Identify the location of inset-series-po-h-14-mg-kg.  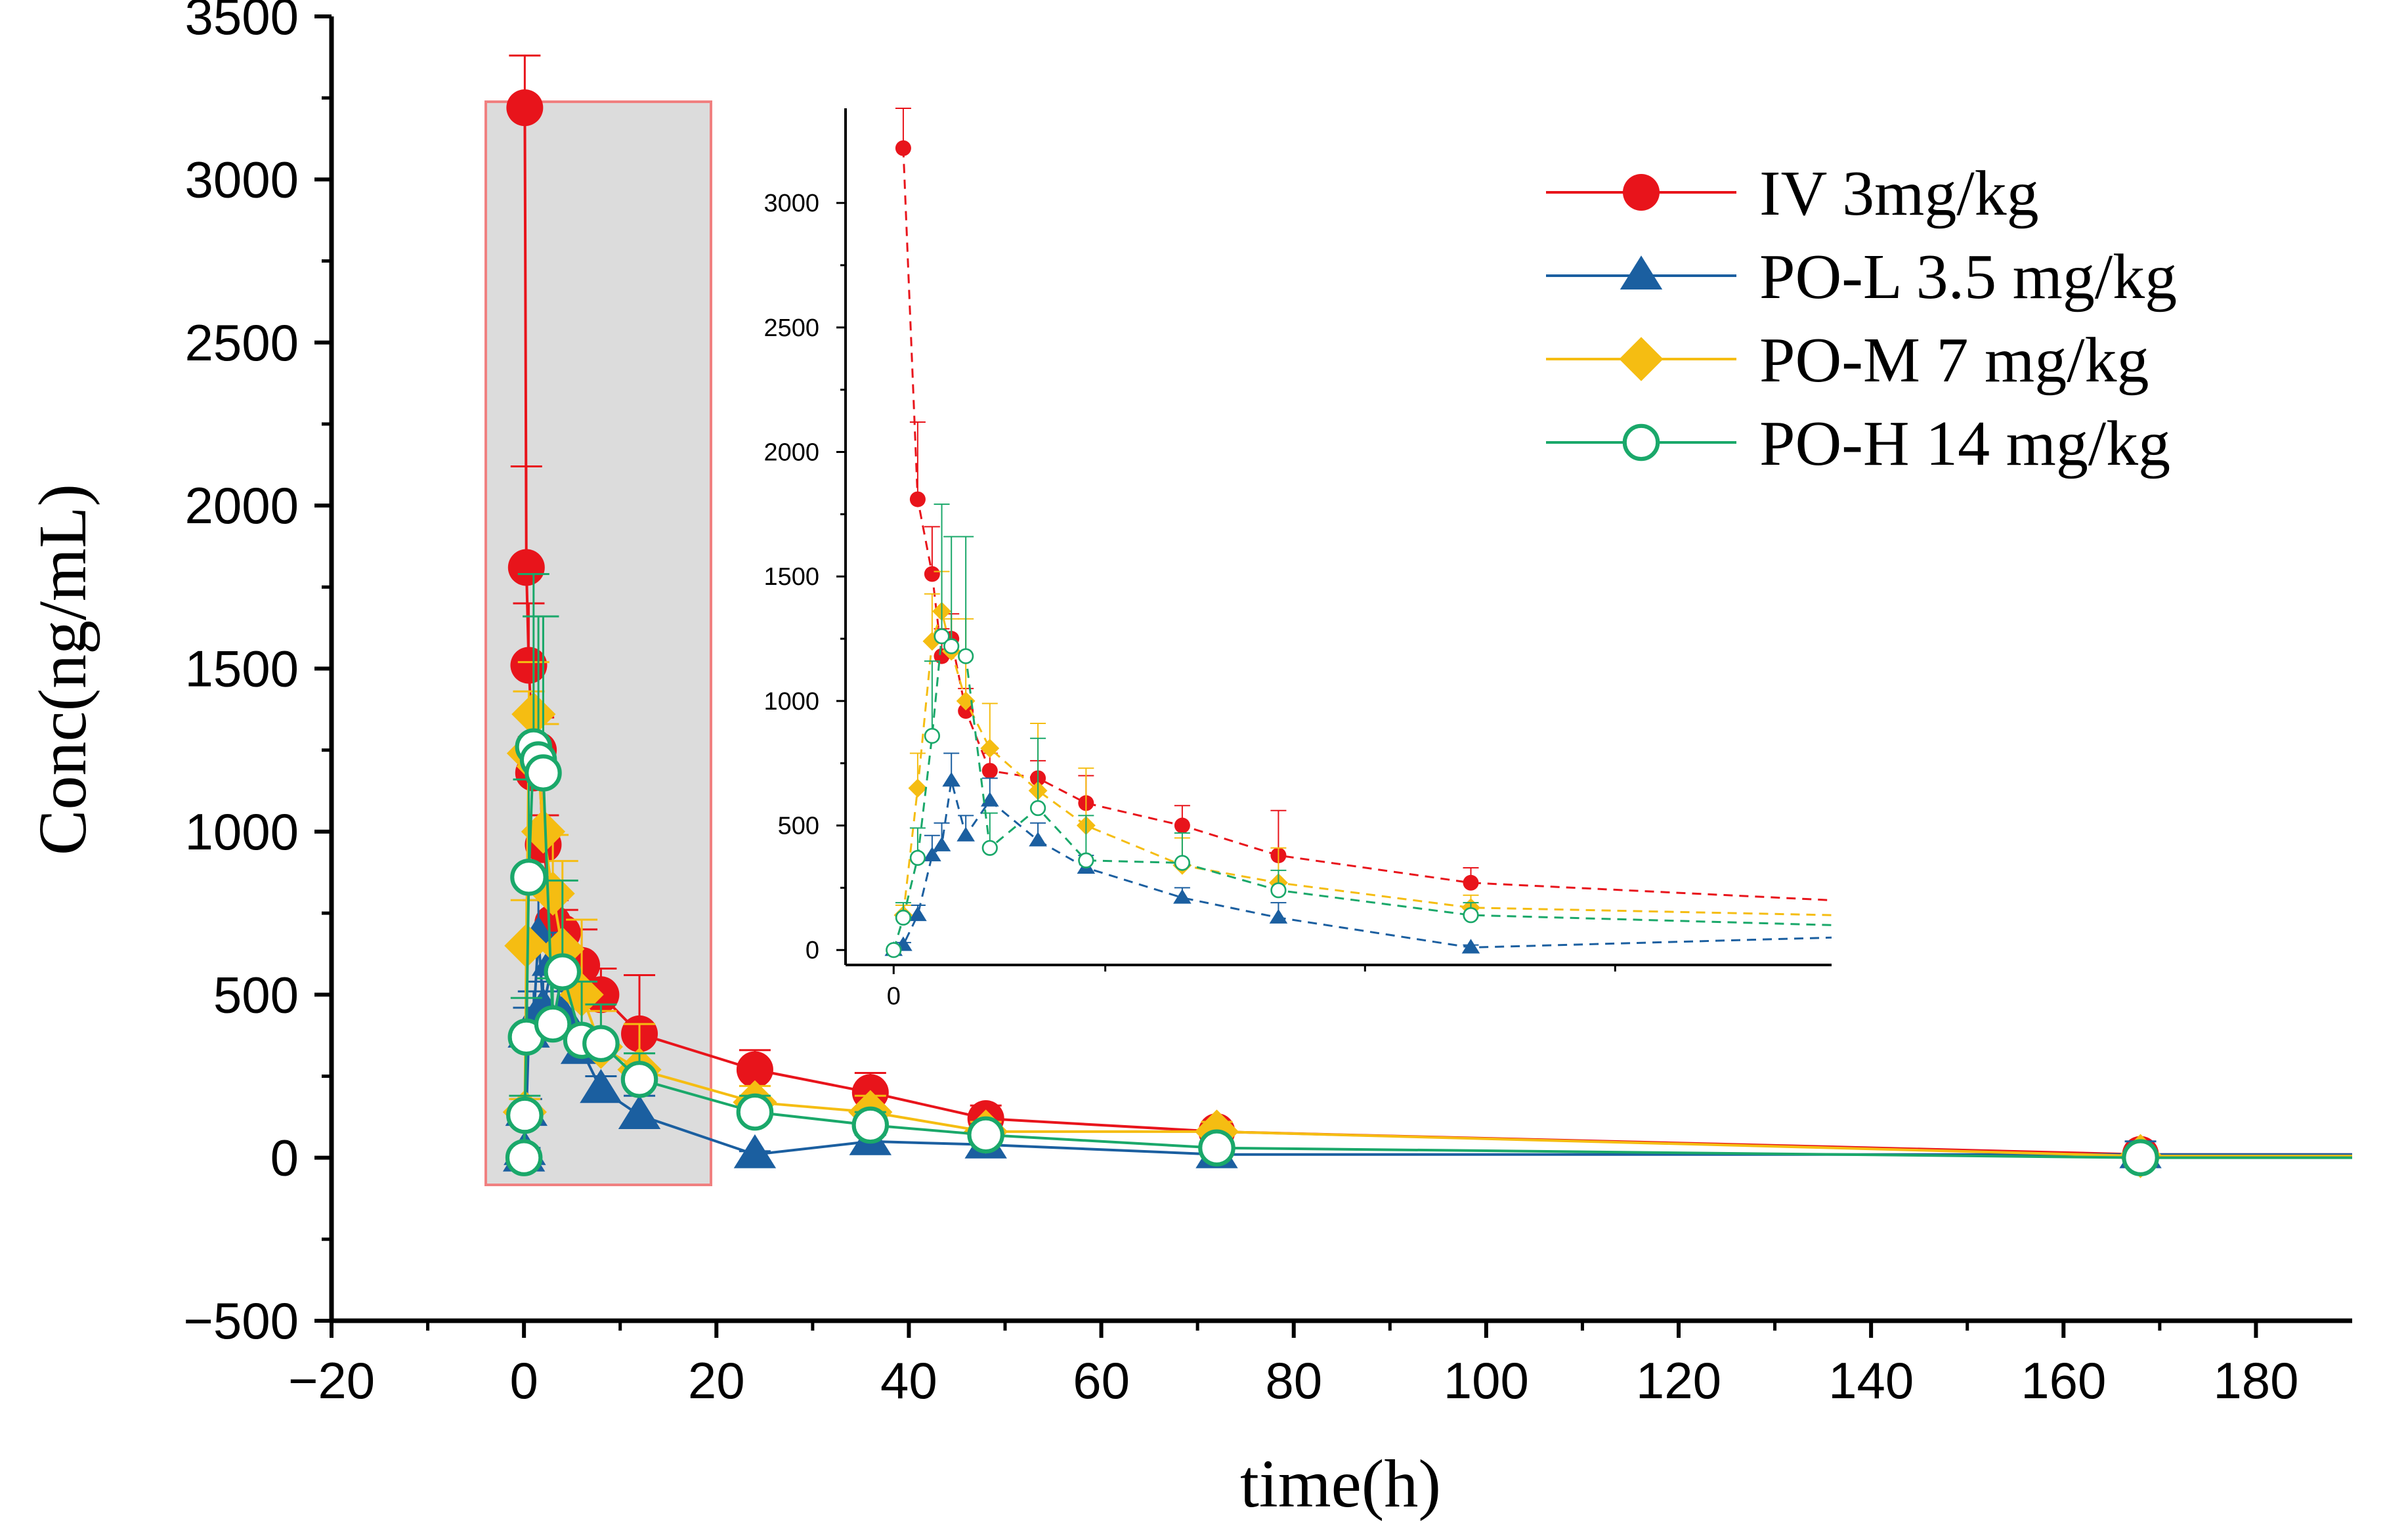
(1359, 730).